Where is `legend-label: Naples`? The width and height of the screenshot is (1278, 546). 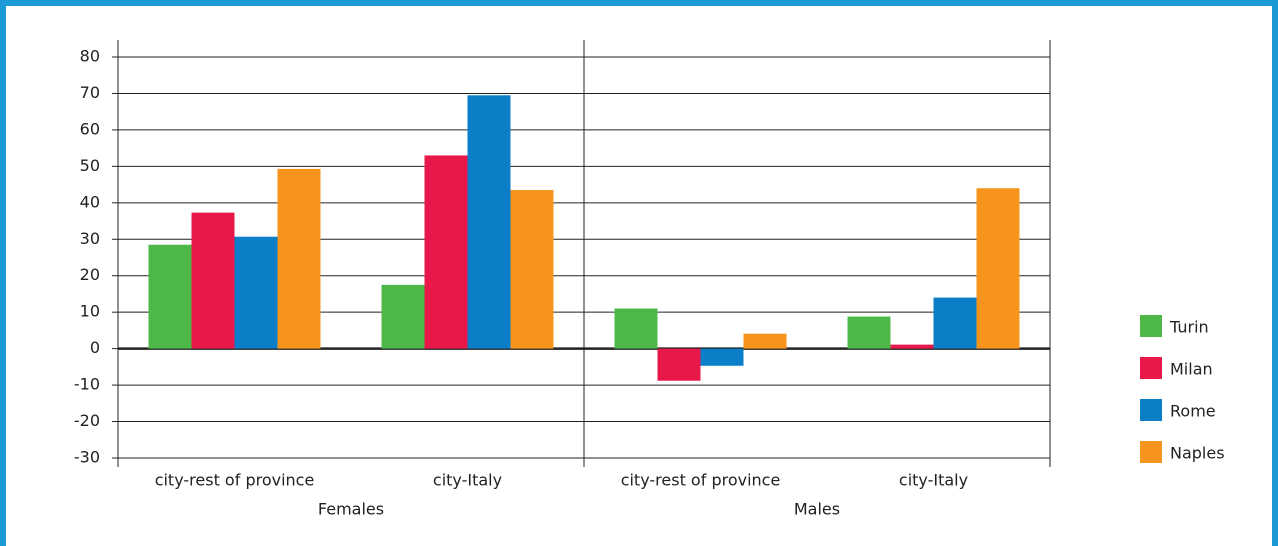 legend-label: Naples is located at coordinates (1197, 453).